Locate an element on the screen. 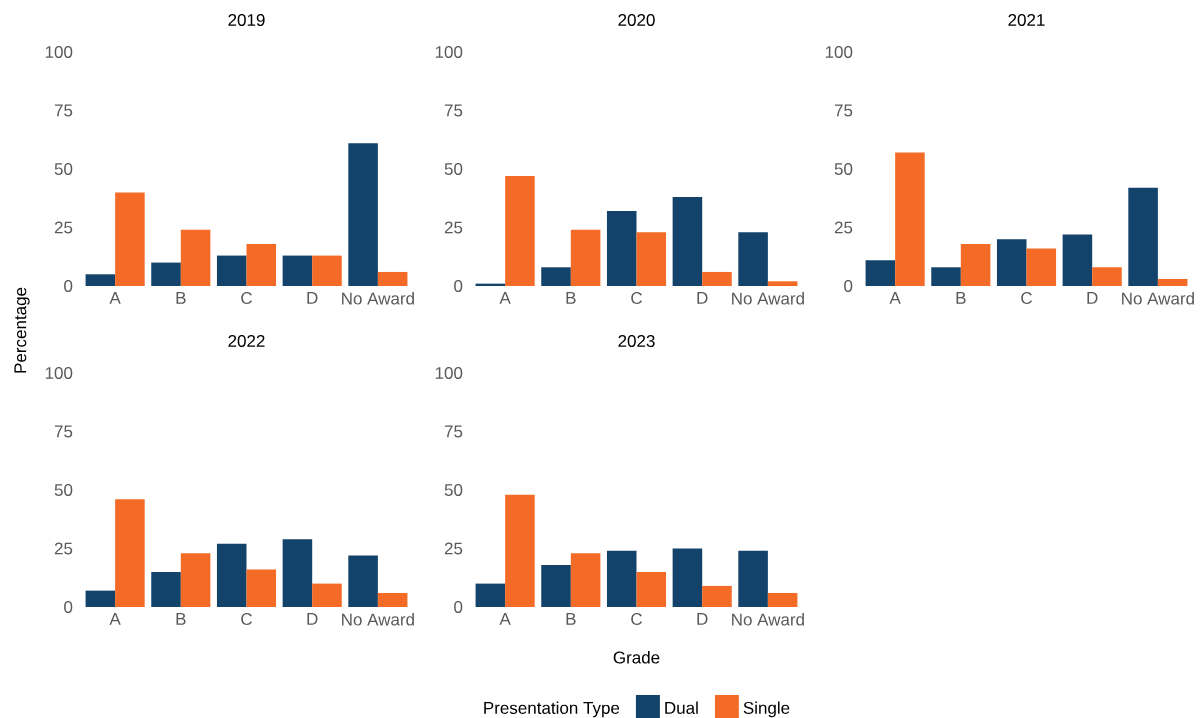  legend-label: Single is located at coordinates (766, 709).